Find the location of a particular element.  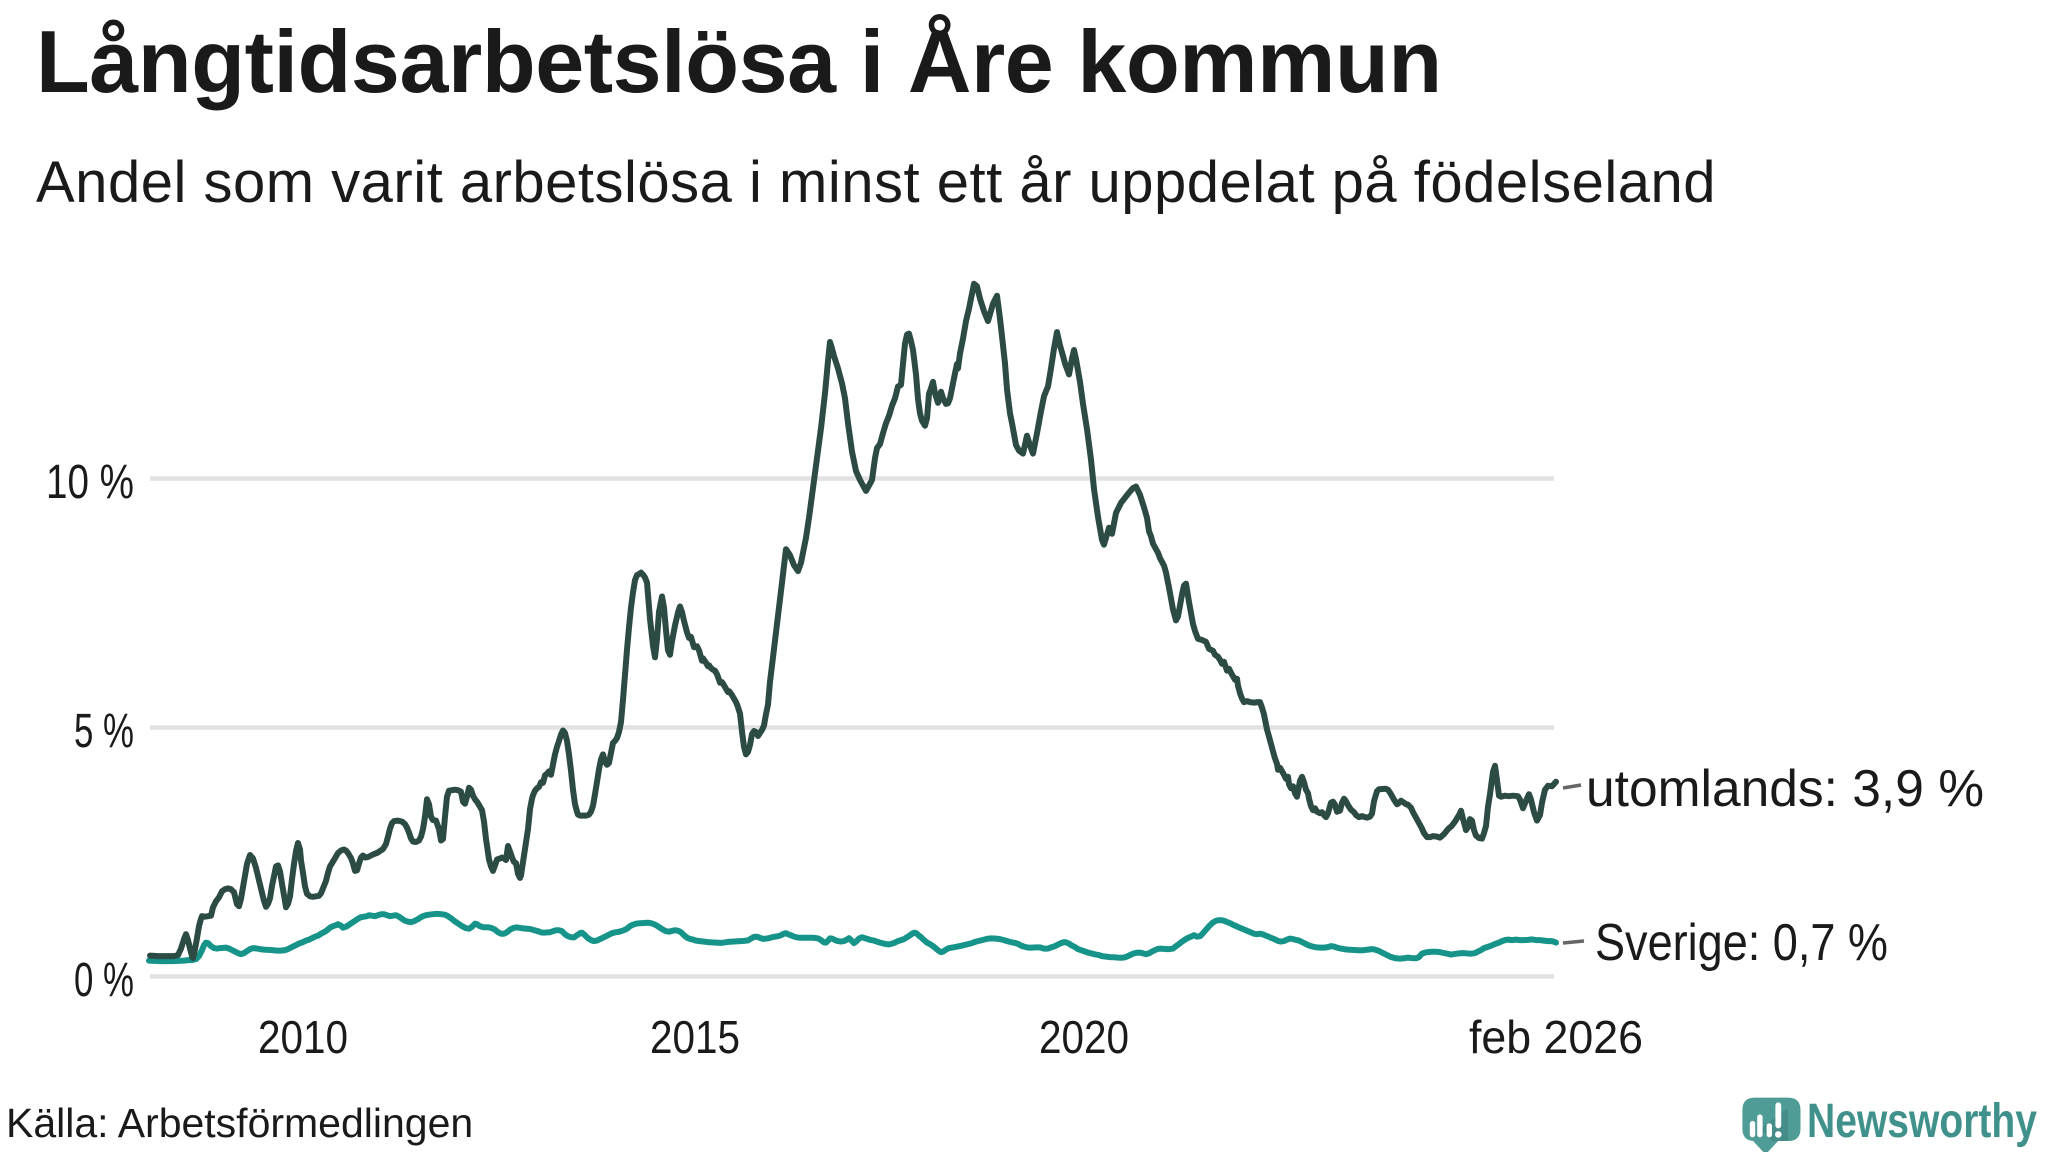

svg-text:Långtidsarbetslösa i Åre kommu: Långtidsarbetslösa i Åre kommun is located at coordinates (739, 61).